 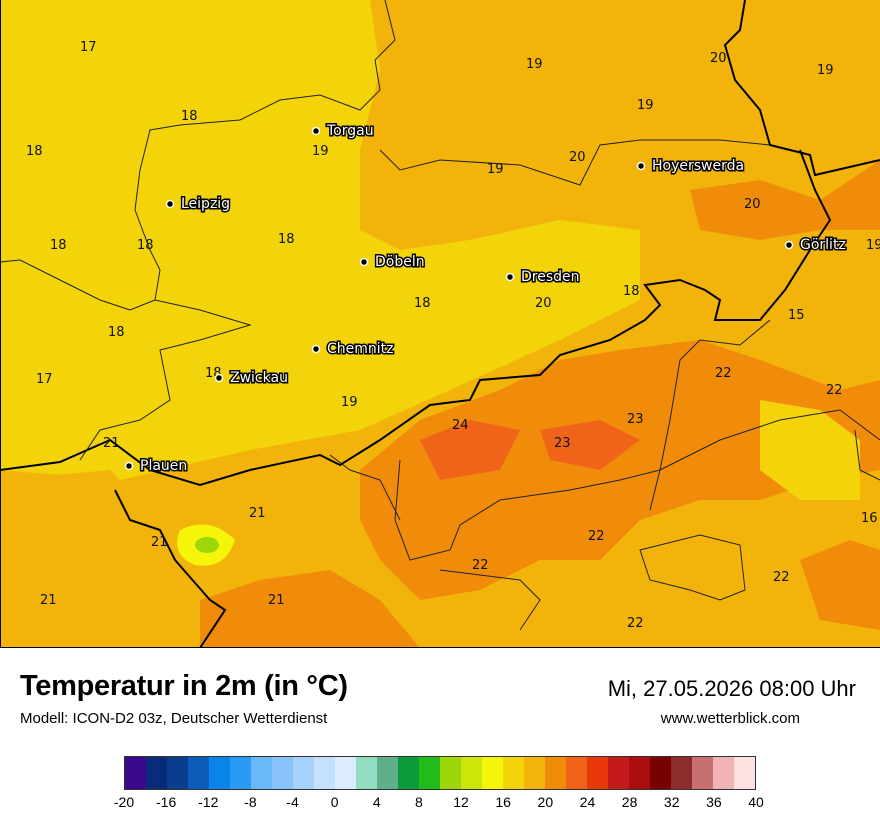 I want to click on temp-label: 24, so click(x=460, y=425).